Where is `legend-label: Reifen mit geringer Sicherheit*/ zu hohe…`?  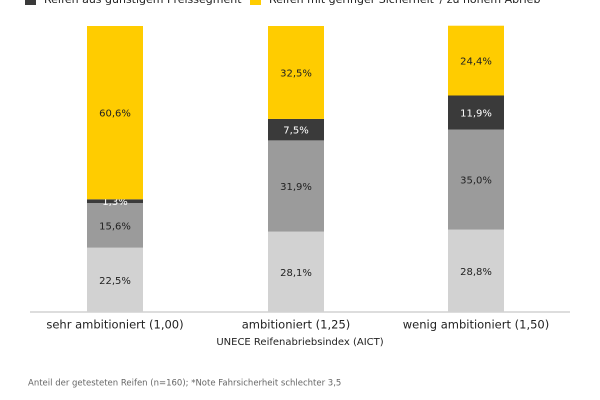 legend-label: Reifen mit geringer Sicherheit*/ zu hohe… is located at coordinates (404, 3).